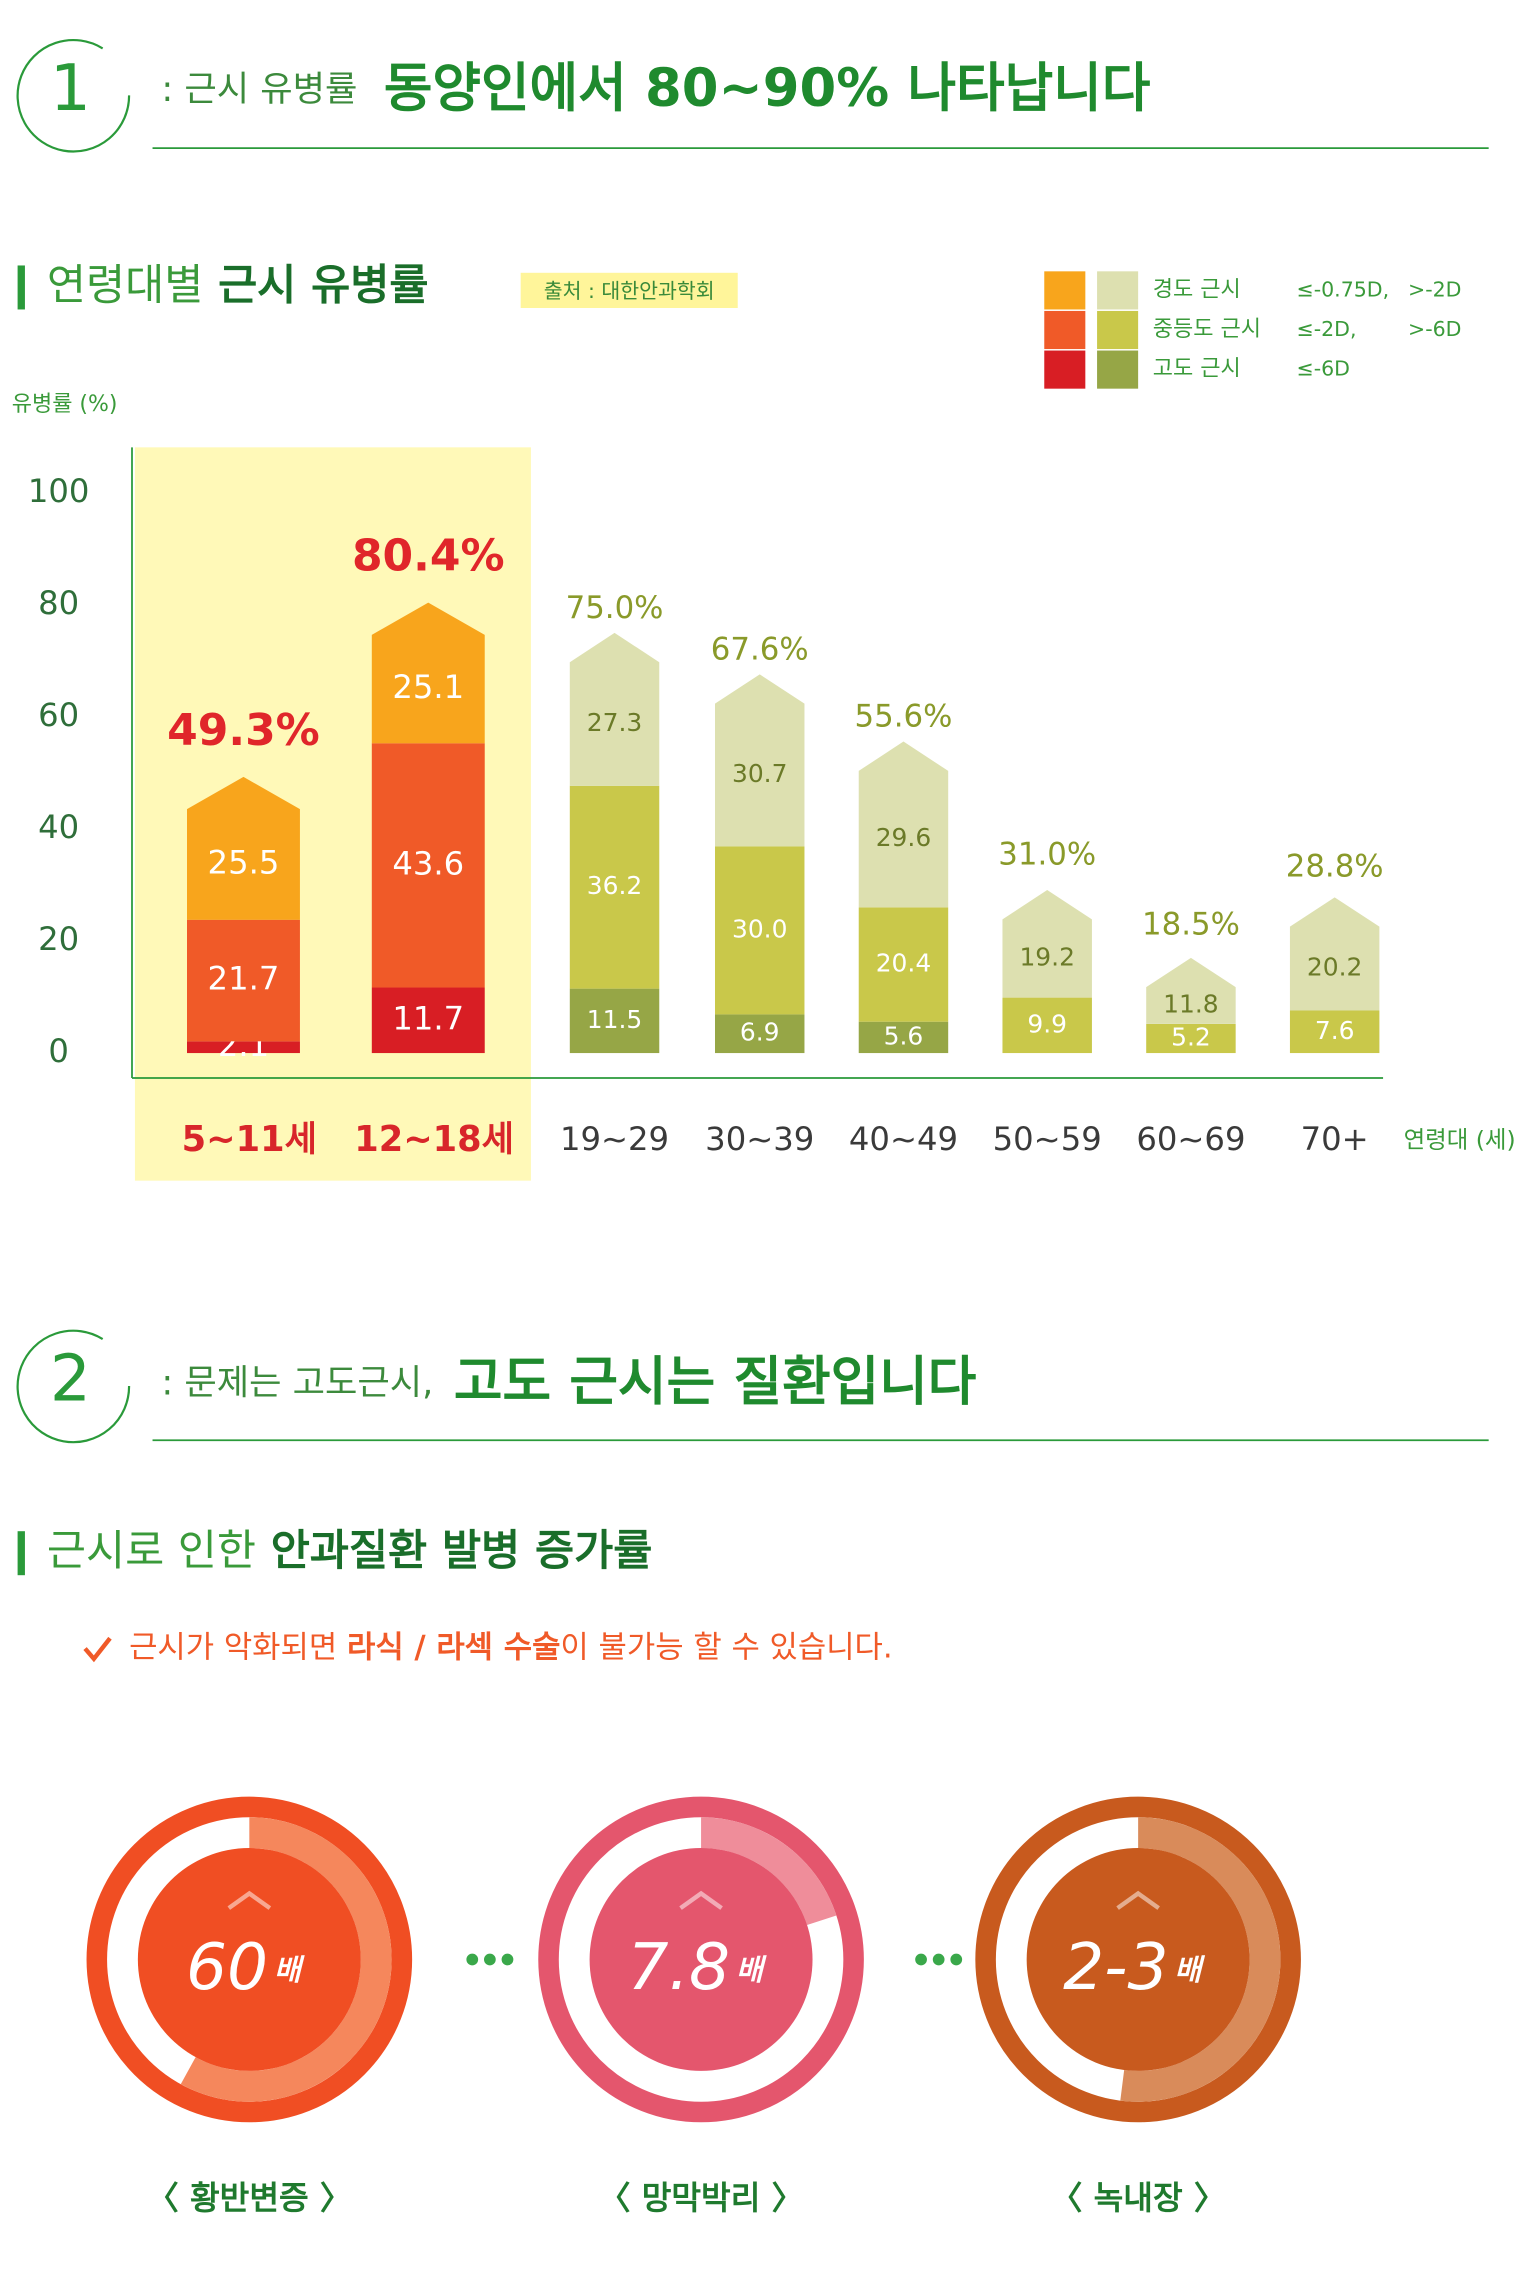  Describe the element at coordinates (238, 1647) in the screenshot. I see `note-text: 근시가 악화되면` at that location.